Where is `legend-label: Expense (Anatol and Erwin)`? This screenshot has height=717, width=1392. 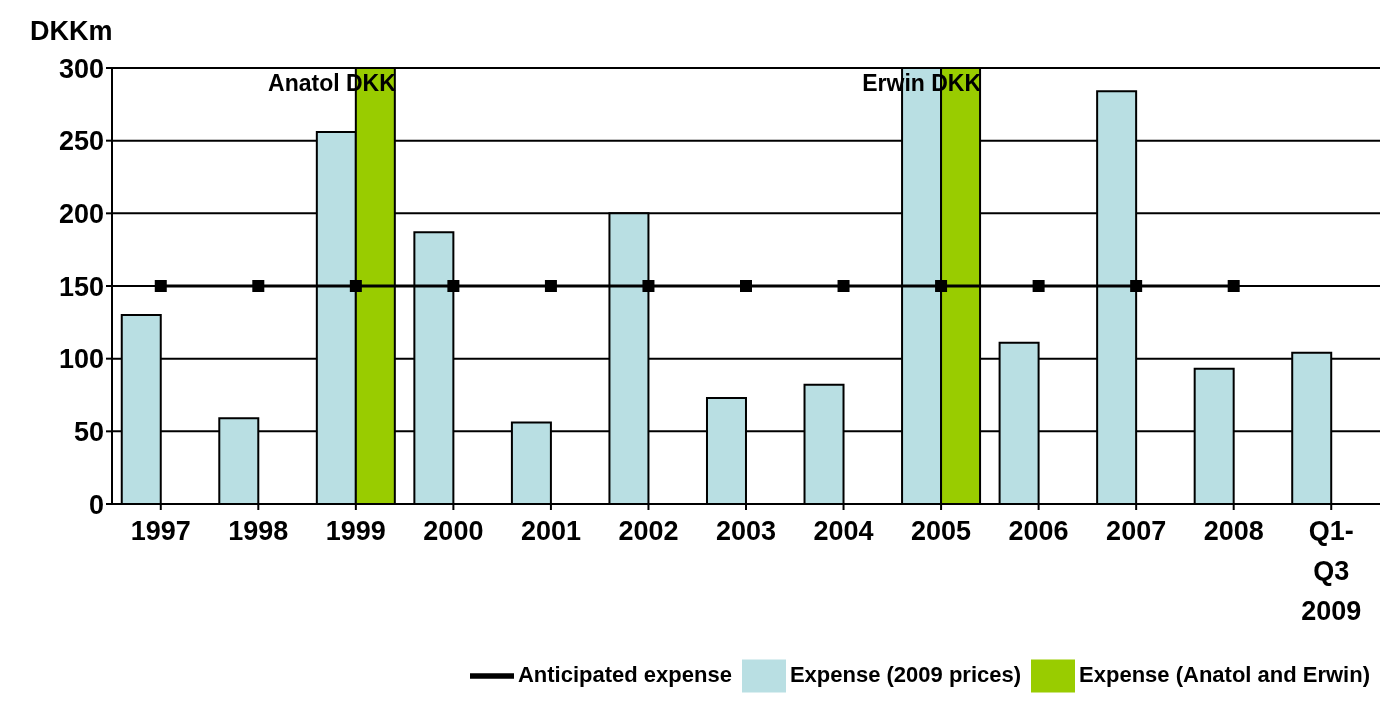
legend-label: Expense (Anatol and Erwin) is located at coordinates (1224, 674).